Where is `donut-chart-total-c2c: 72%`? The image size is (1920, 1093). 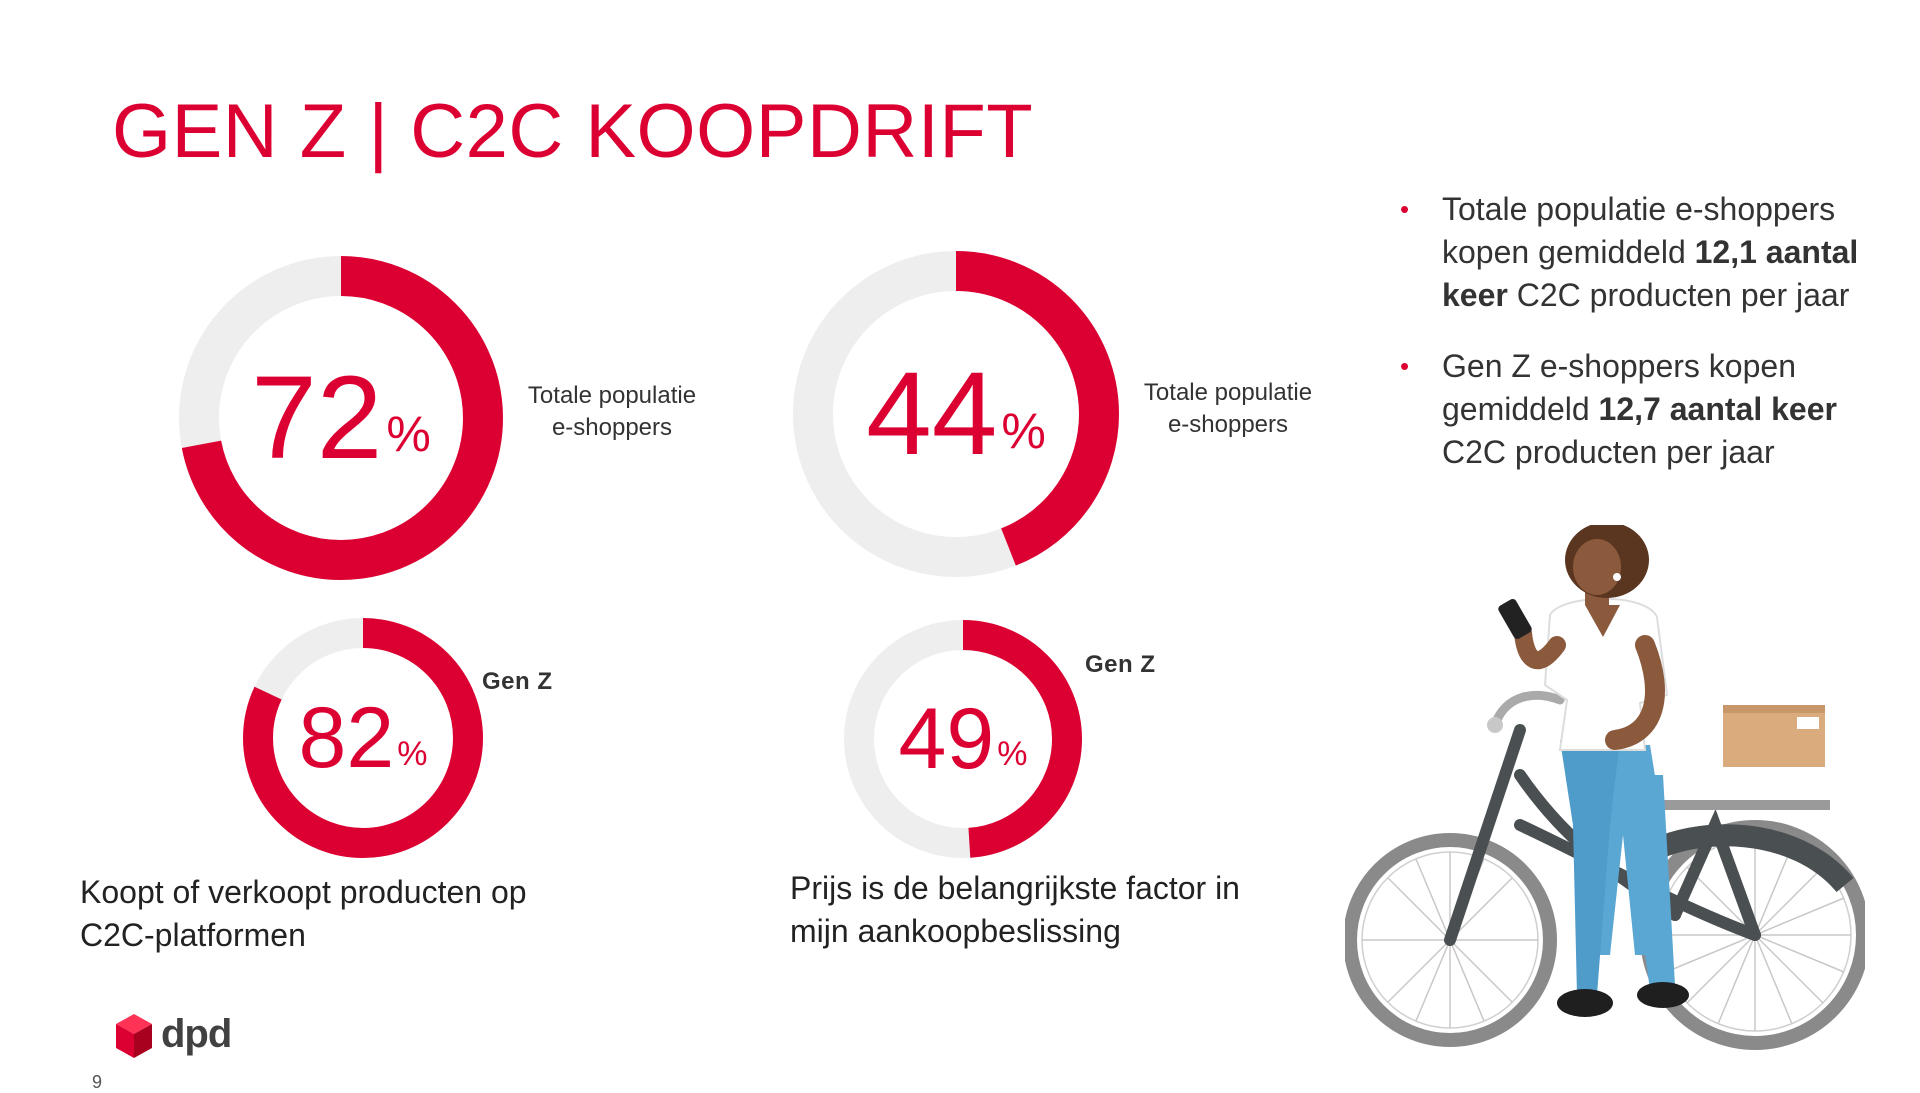
donut-chart-total-c2c: 72% is located at coordinates (341, 418).